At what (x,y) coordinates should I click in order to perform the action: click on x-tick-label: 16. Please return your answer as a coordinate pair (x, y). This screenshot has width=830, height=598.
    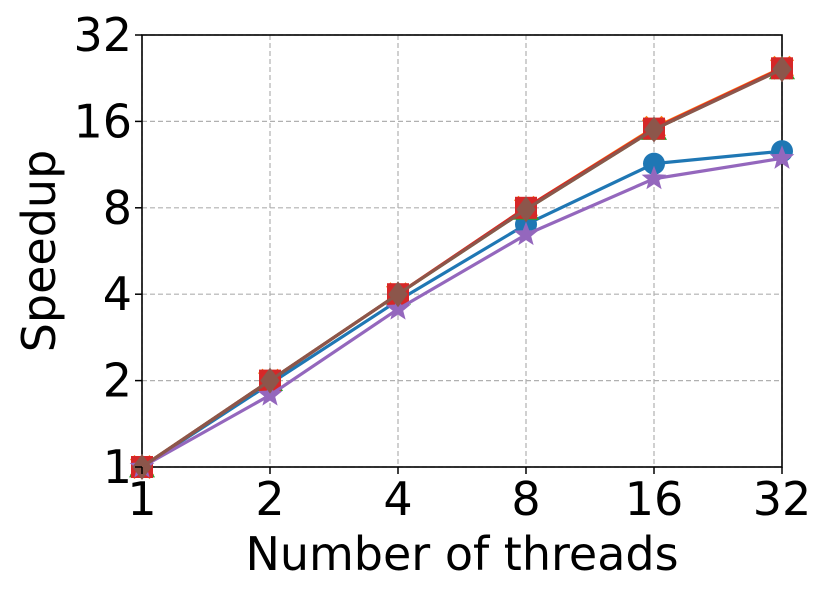
    Looking at the image, I should click on (654, 499).